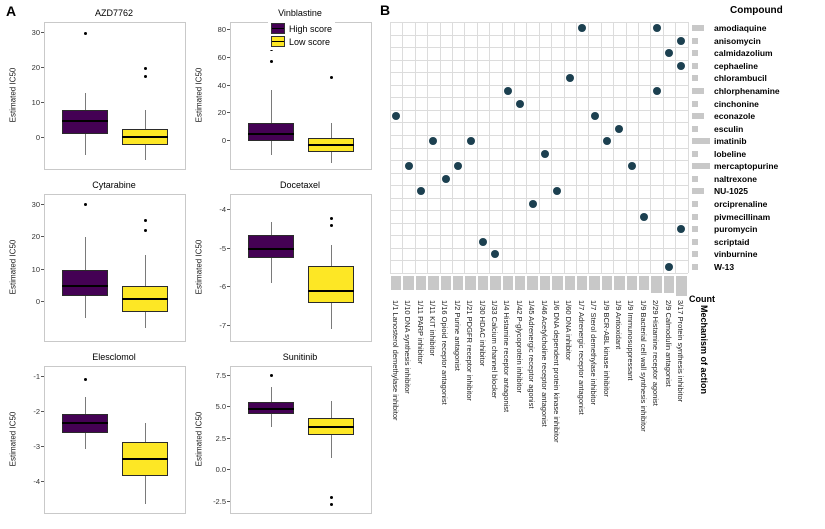 The image size is (825, 529). What do you see at coordinates (432, 328) in the screenshot?
I see `moa-label: 1/11 KIT inhibitor` at bounding box center [432, 328].